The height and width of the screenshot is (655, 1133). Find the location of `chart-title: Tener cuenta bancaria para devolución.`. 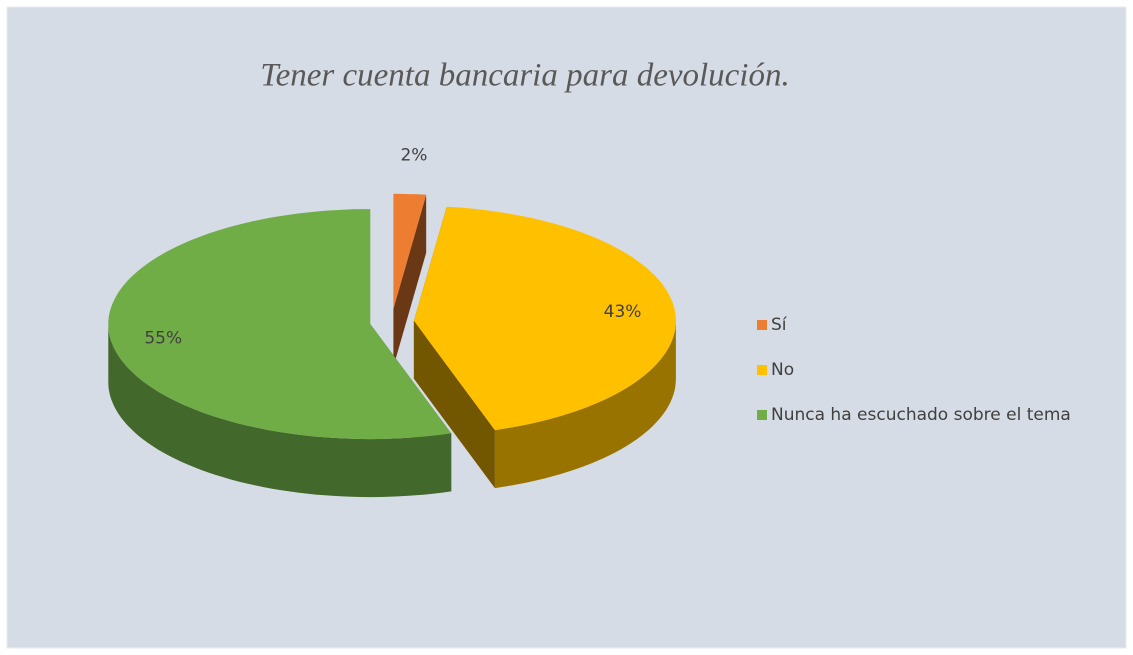

chart-title: Tener cuenta bancaria para devolución. is located at coordinates (524, 76).